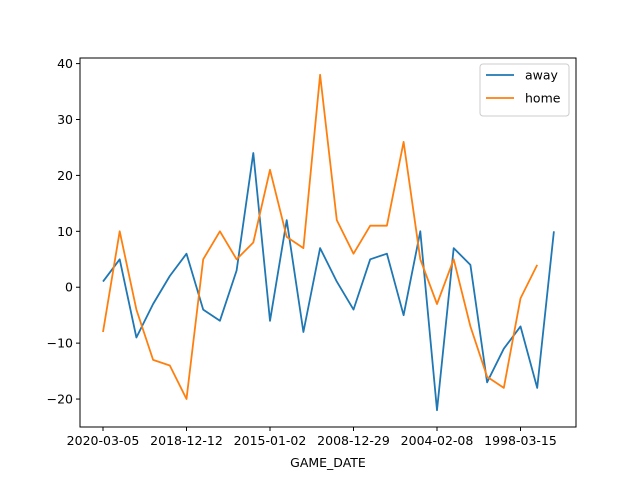 The width and height of the screenshot is (640, 480). I want to click on y-tick-label: 10, so click(65, 231).